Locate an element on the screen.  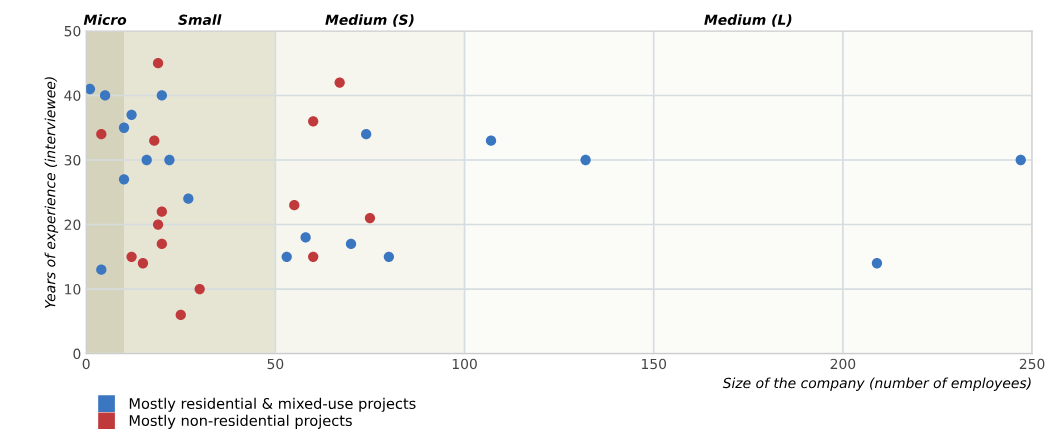
x-tick-label: 100 is located at coordinates (464, 364).